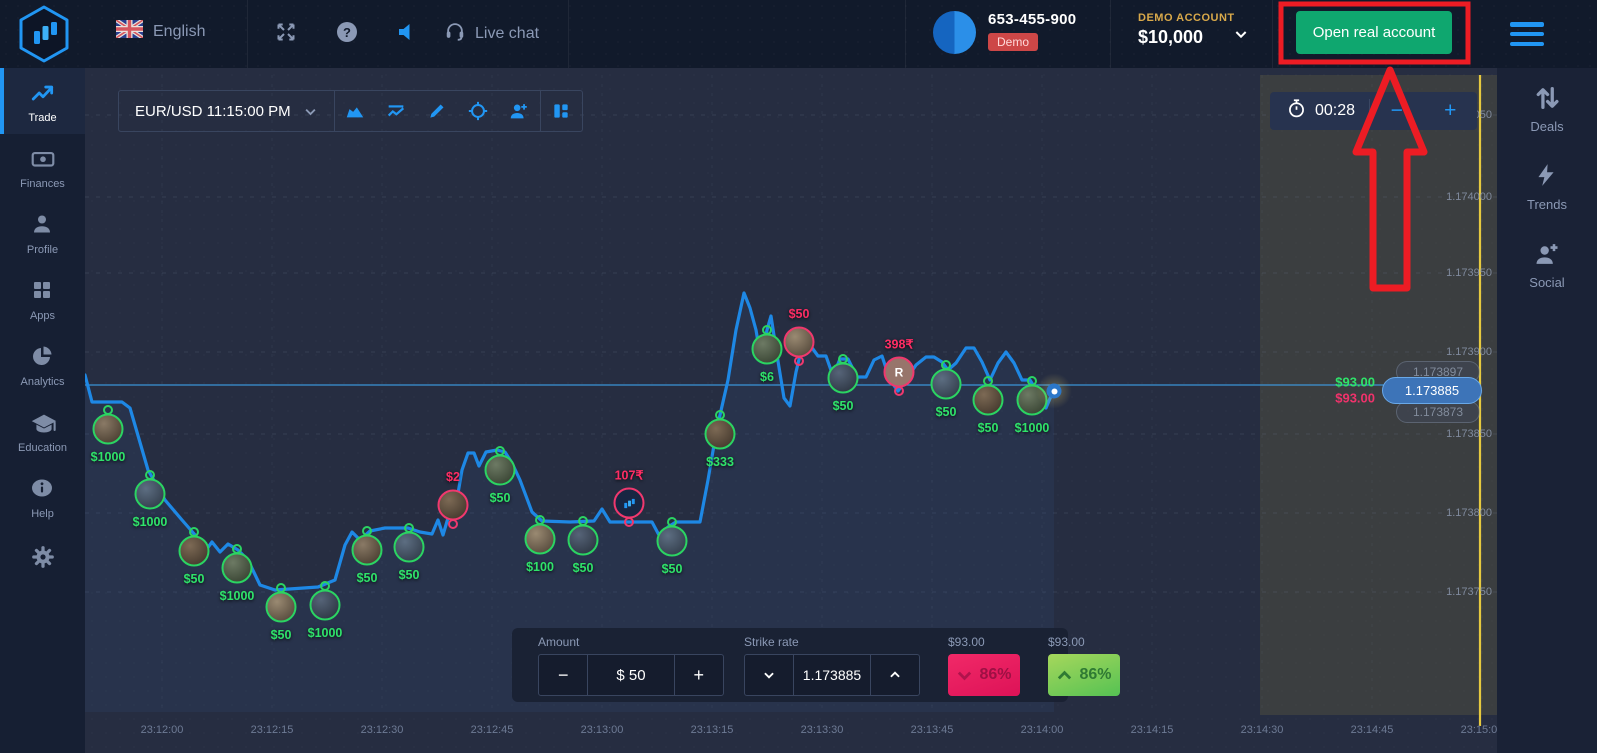 Image resolution: width=1597 pixels, height=753 pixels. I want to click on balance-chevron-down-icon, so click(1241, 36).